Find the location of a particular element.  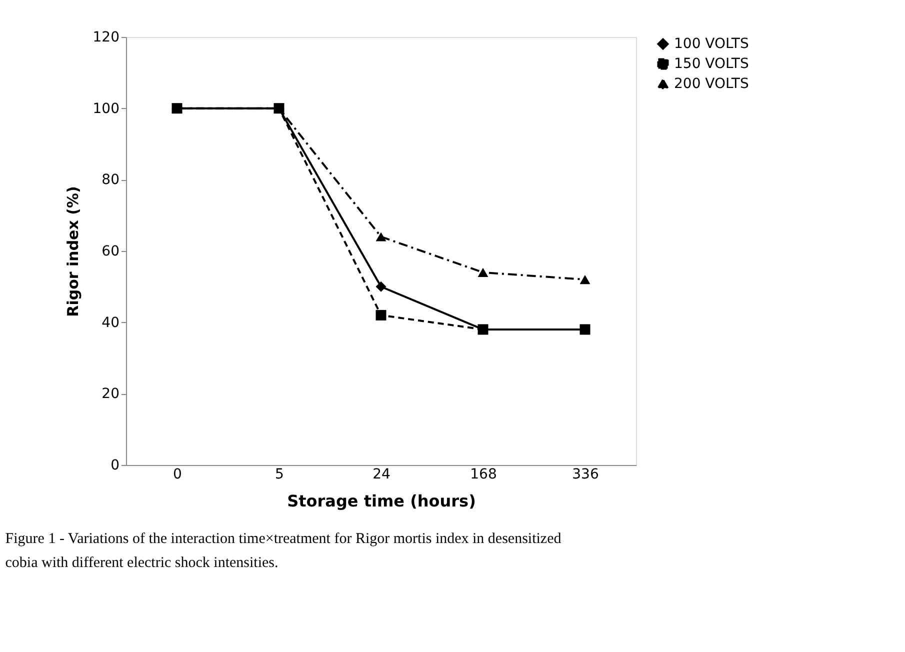

y-tick-label: 100 is located at coordinates (106, 108).